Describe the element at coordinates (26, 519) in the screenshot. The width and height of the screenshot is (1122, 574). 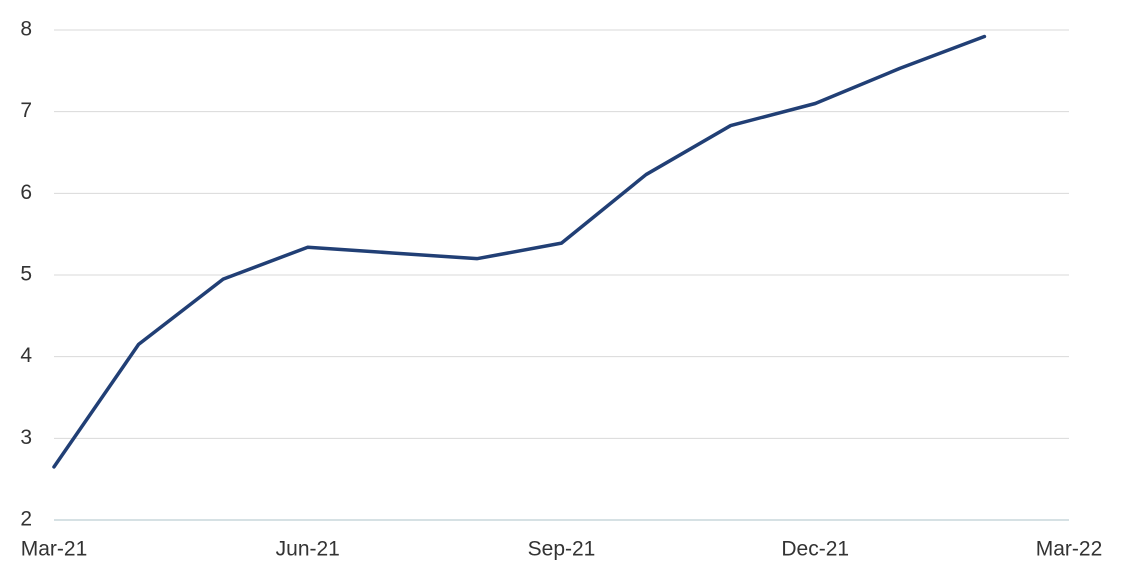
I see `y-tick-label: 2` at that location.